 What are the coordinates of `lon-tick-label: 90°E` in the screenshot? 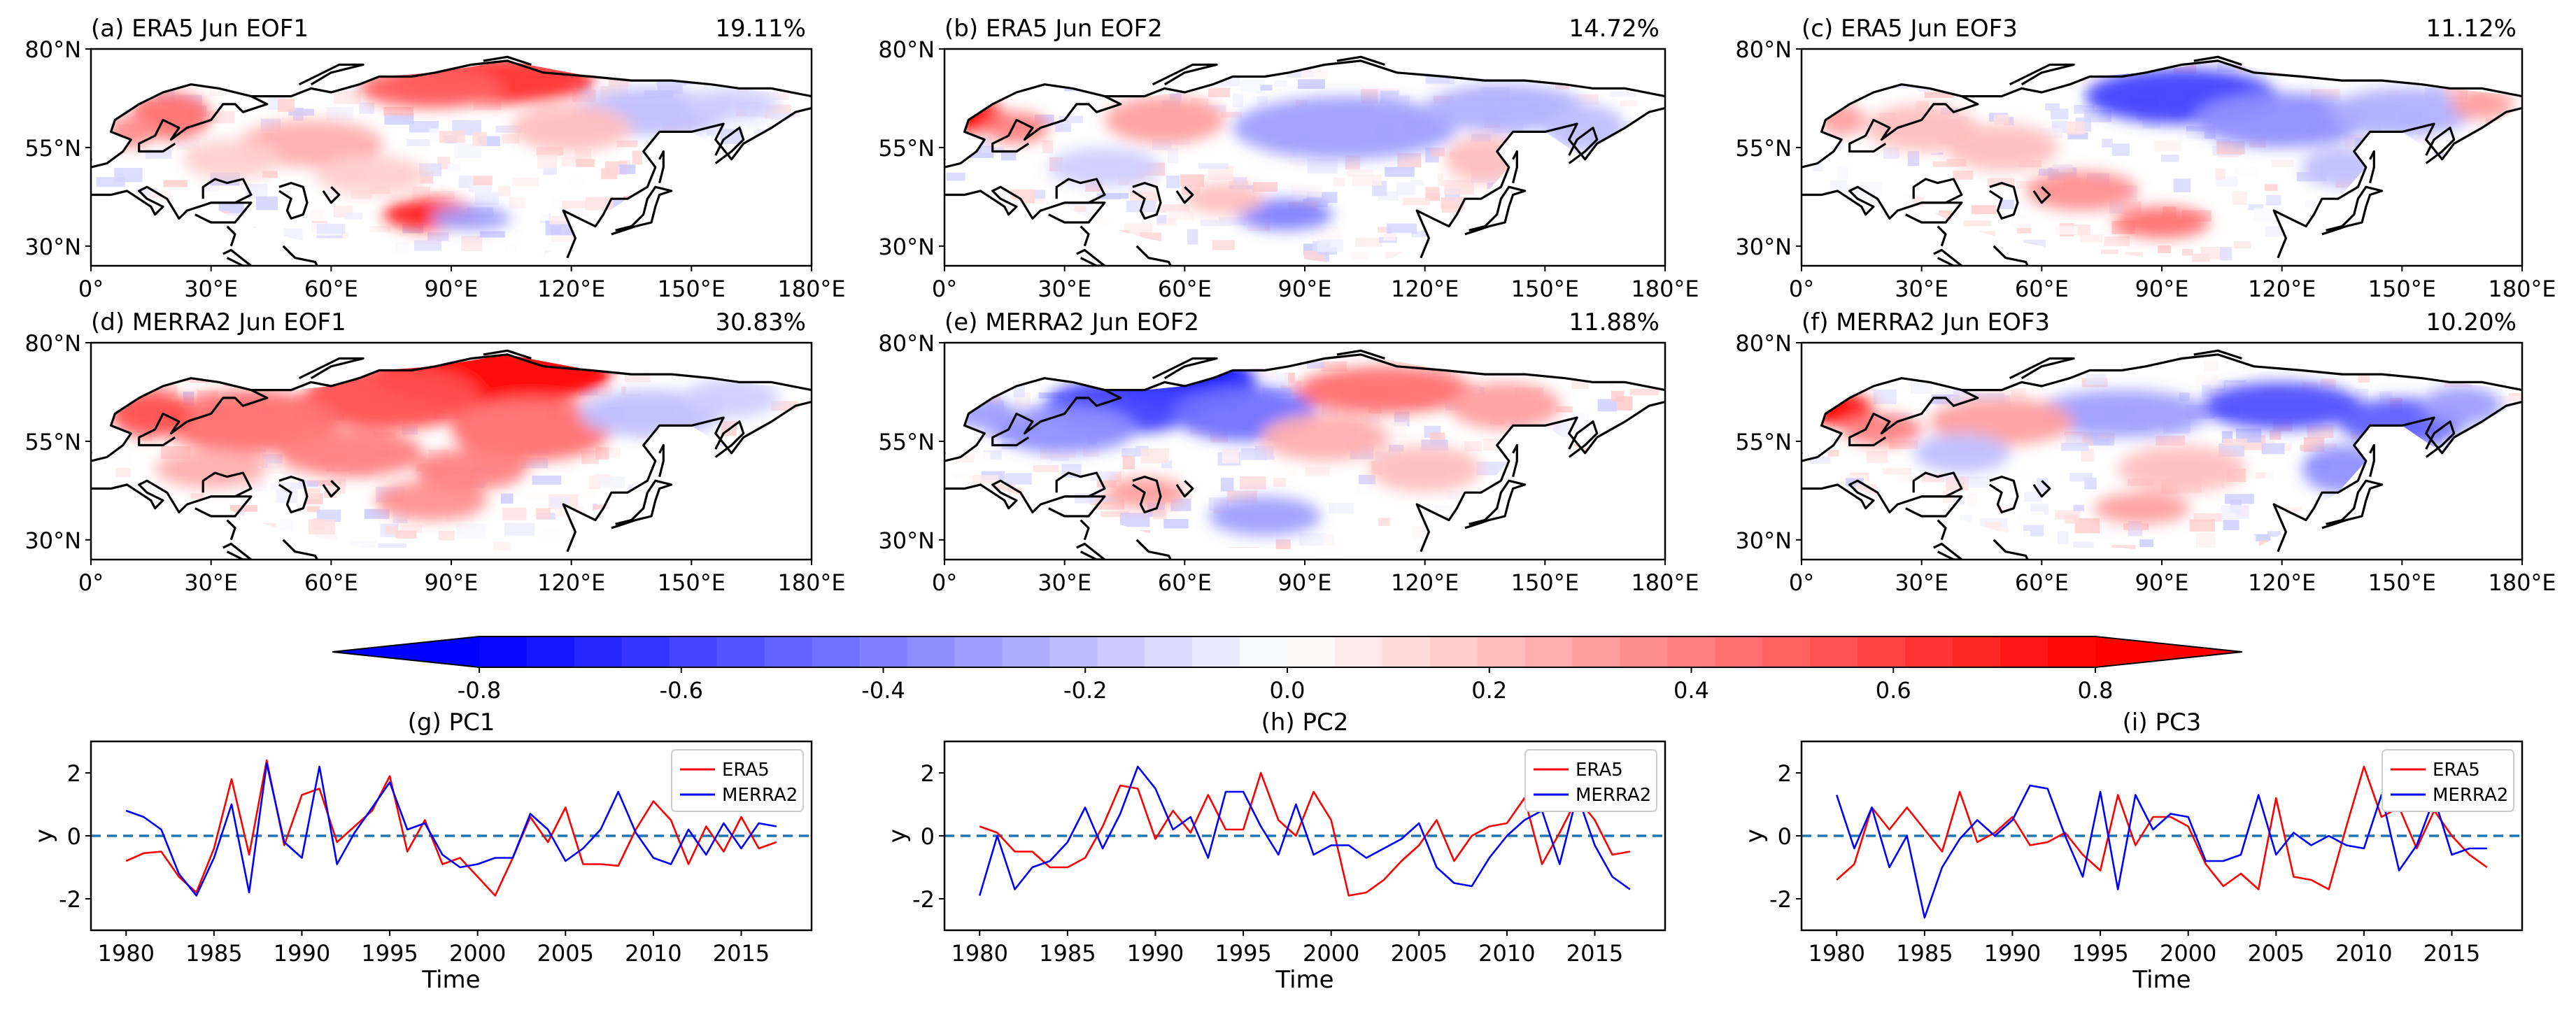 It's located at (2162, 289).